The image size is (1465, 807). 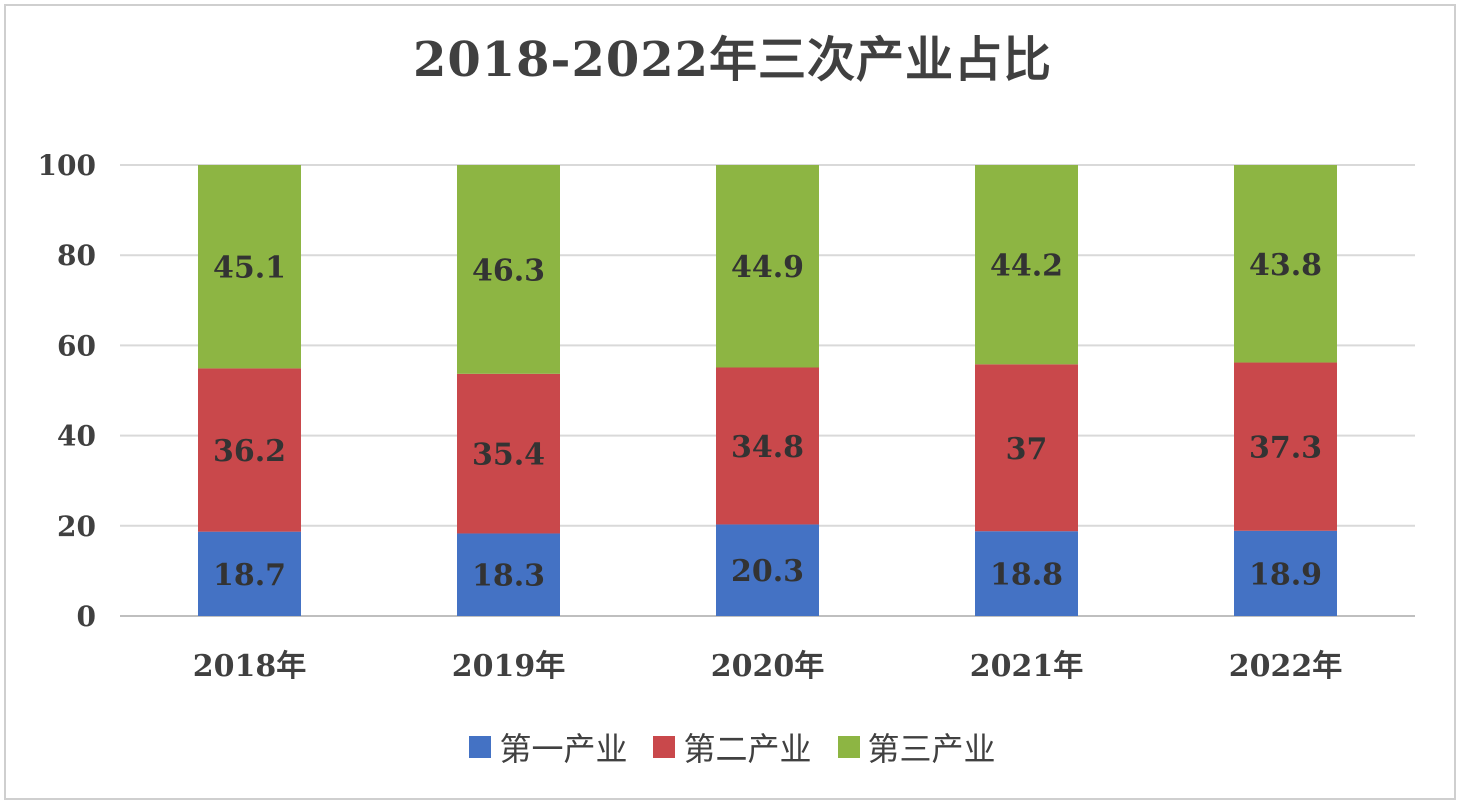 I want to click on legend-swatch-tertiary, so click(x=848, y=747).